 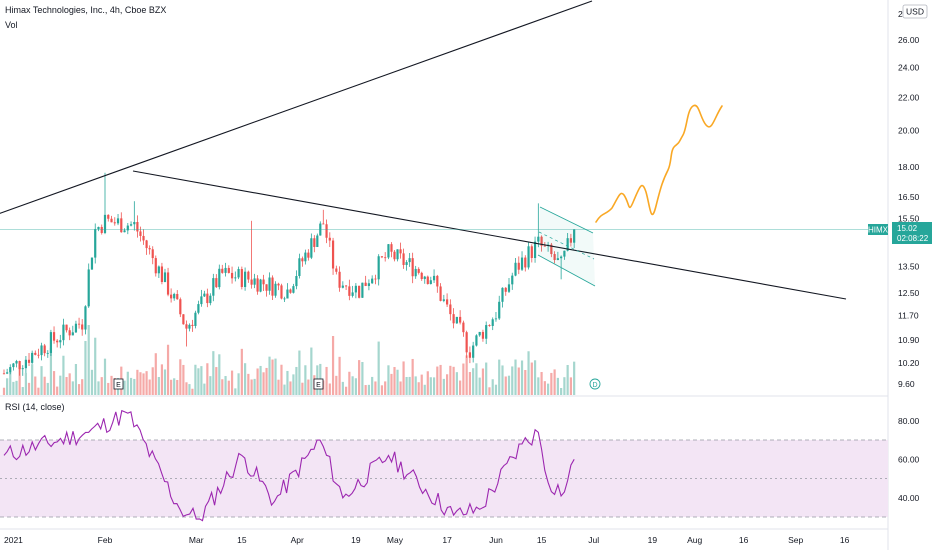 I want to click on price-projection-path, so click(x=659, y=163).